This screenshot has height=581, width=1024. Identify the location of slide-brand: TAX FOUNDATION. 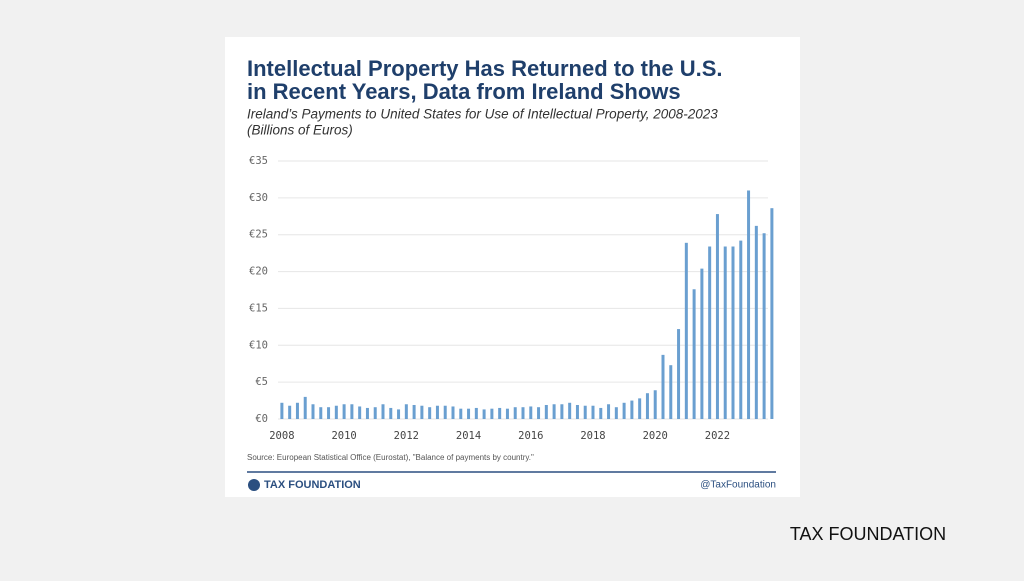
(868, 534).